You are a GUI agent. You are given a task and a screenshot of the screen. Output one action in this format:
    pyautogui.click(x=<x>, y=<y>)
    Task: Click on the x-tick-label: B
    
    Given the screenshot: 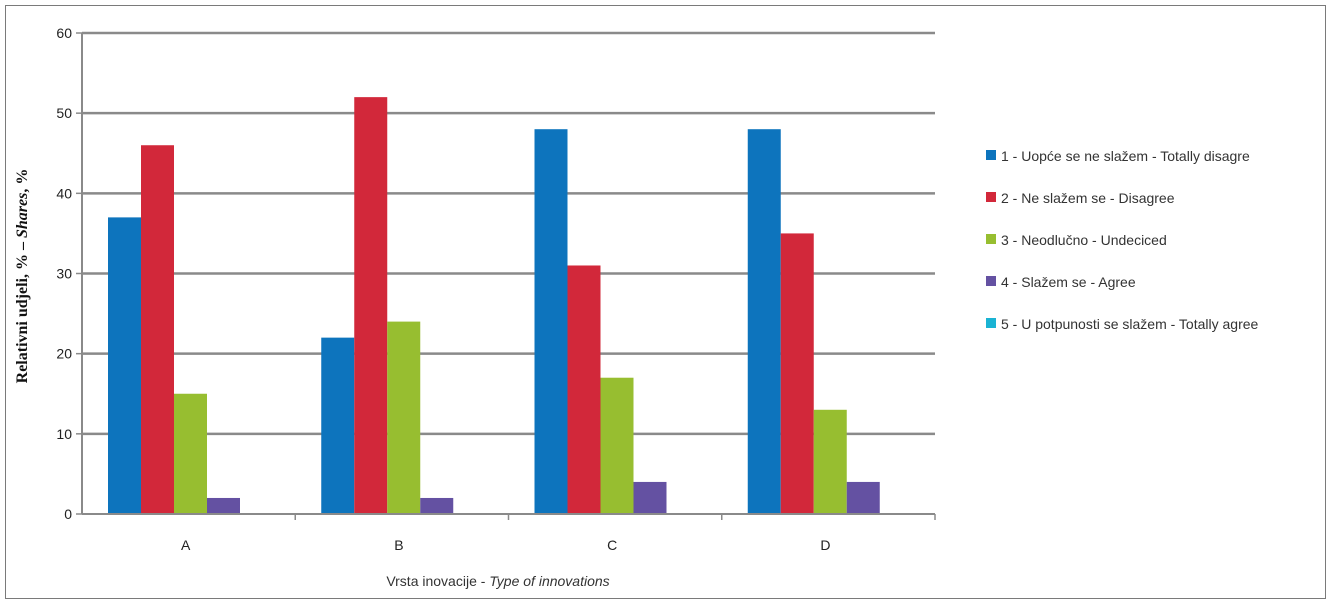 What is the action you would take?
    pyautogui.click(x=398, y=545)
    